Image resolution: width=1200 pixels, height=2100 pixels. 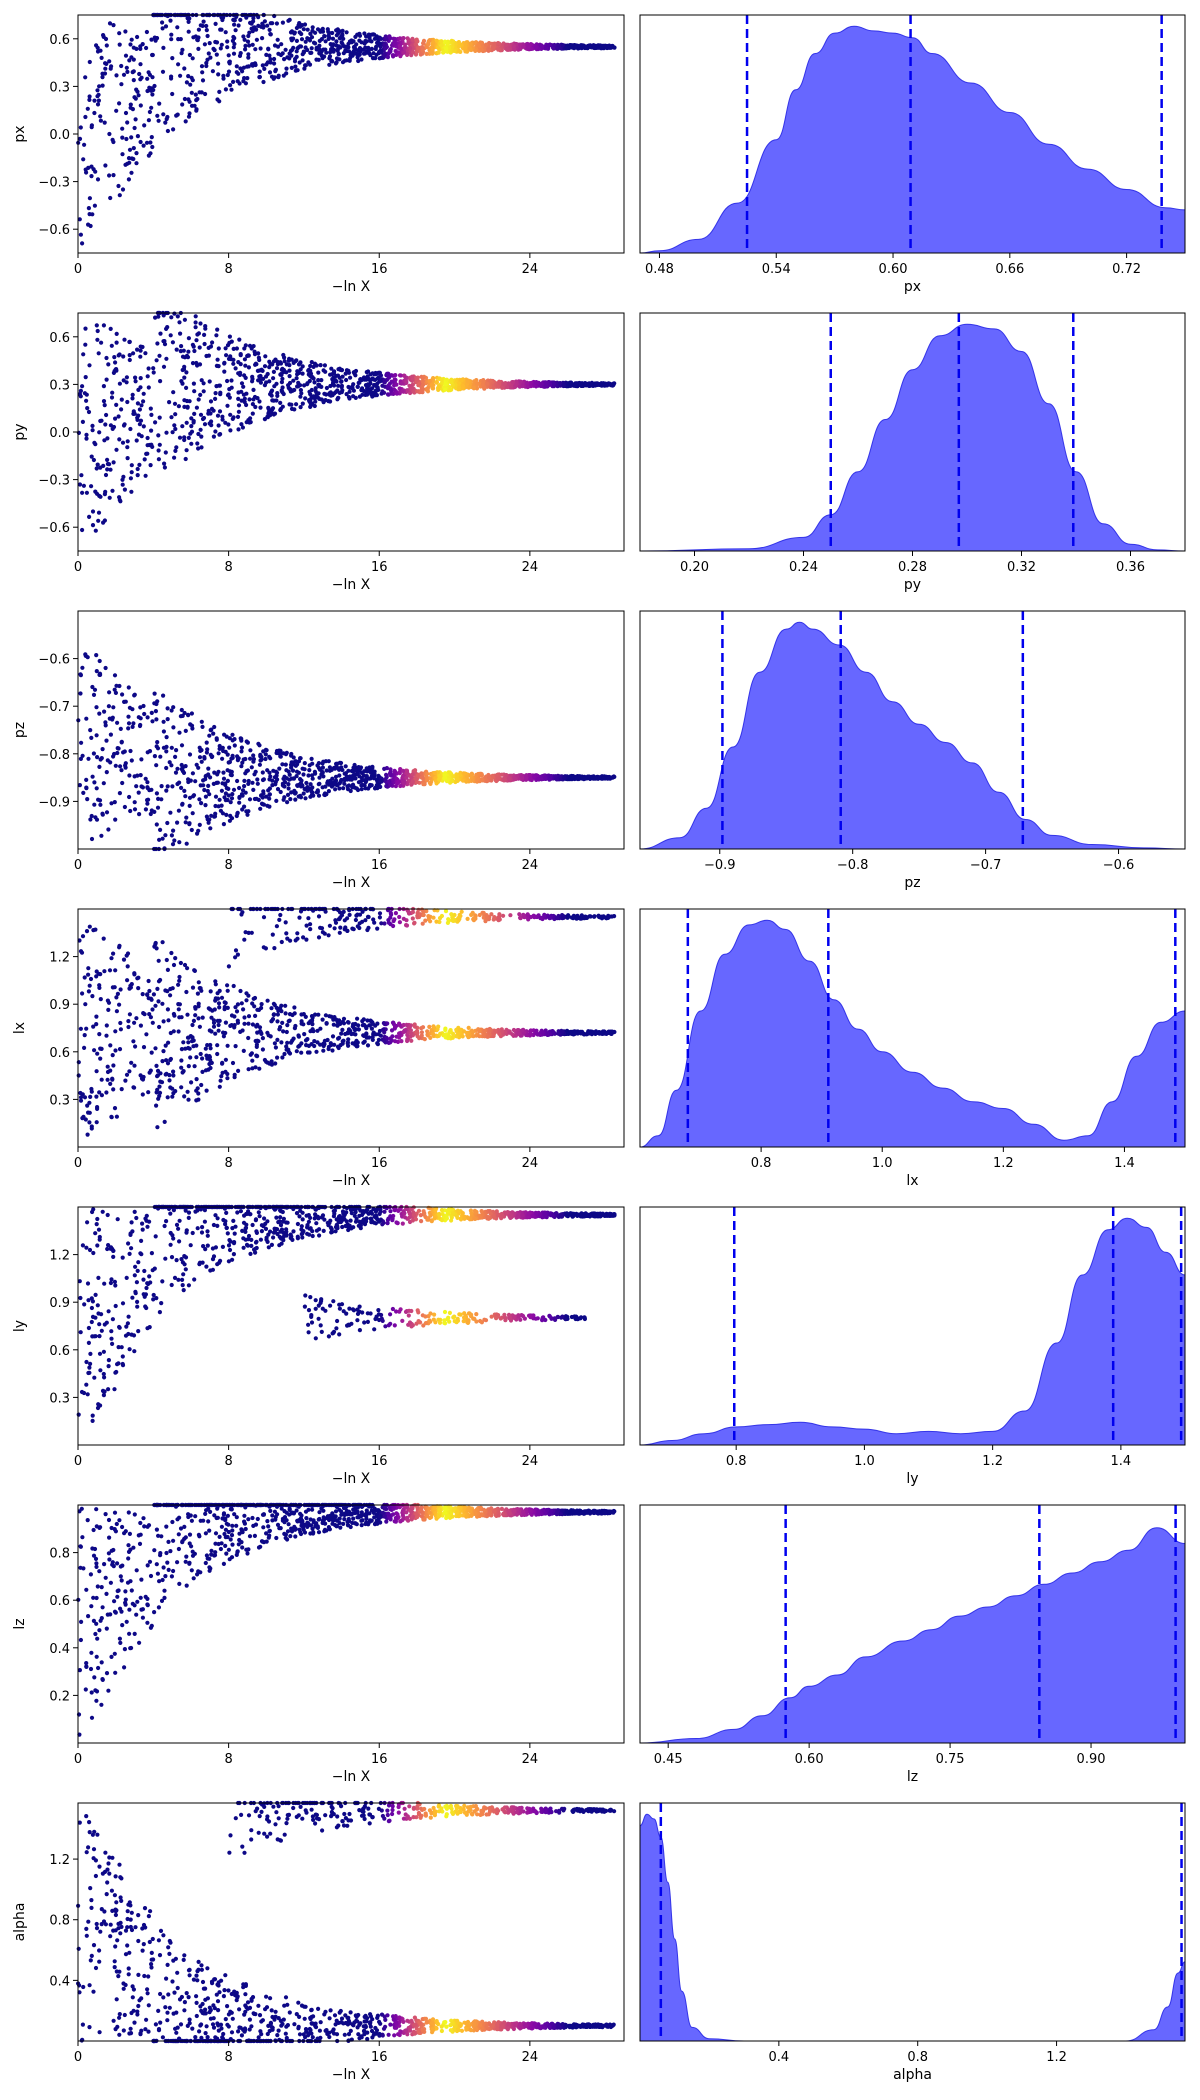 I want to click on x-axis-label: −ln X, so click(x=351, y=585).